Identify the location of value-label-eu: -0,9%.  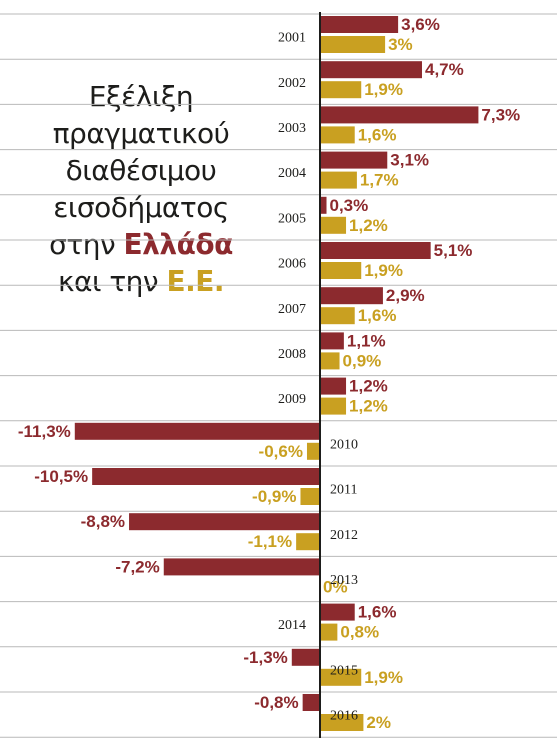
(274, 496).